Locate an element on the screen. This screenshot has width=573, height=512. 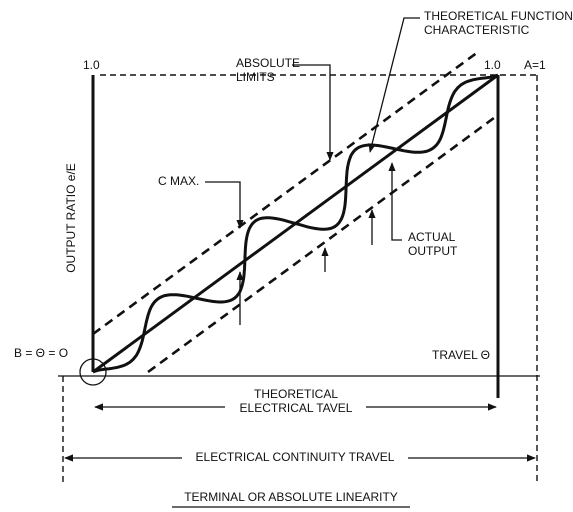
value-label: A=1 is located at coordinates (535, 65).